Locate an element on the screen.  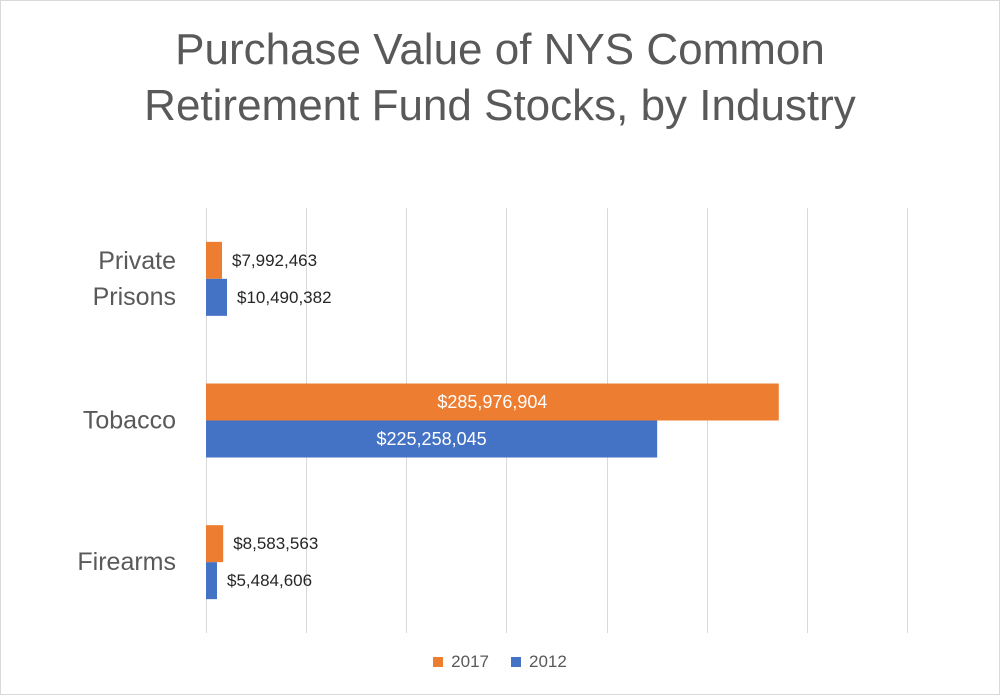
data-label: $225,258,045 is located at coordinates (432, 439).